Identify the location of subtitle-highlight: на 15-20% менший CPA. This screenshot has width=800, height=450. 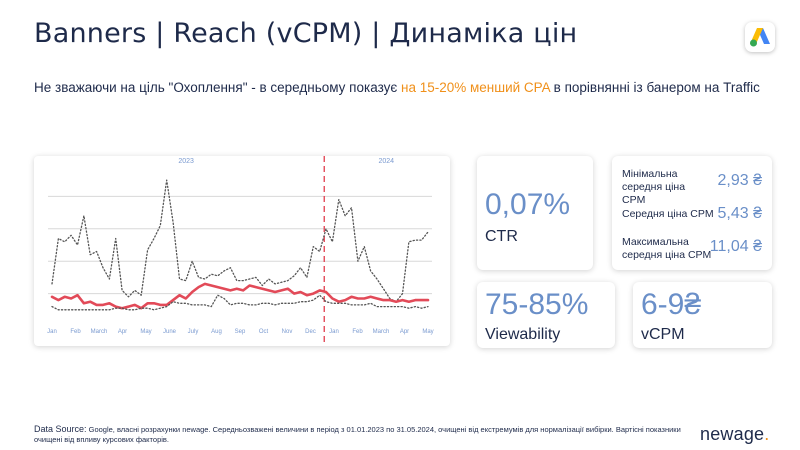
(475, 87).